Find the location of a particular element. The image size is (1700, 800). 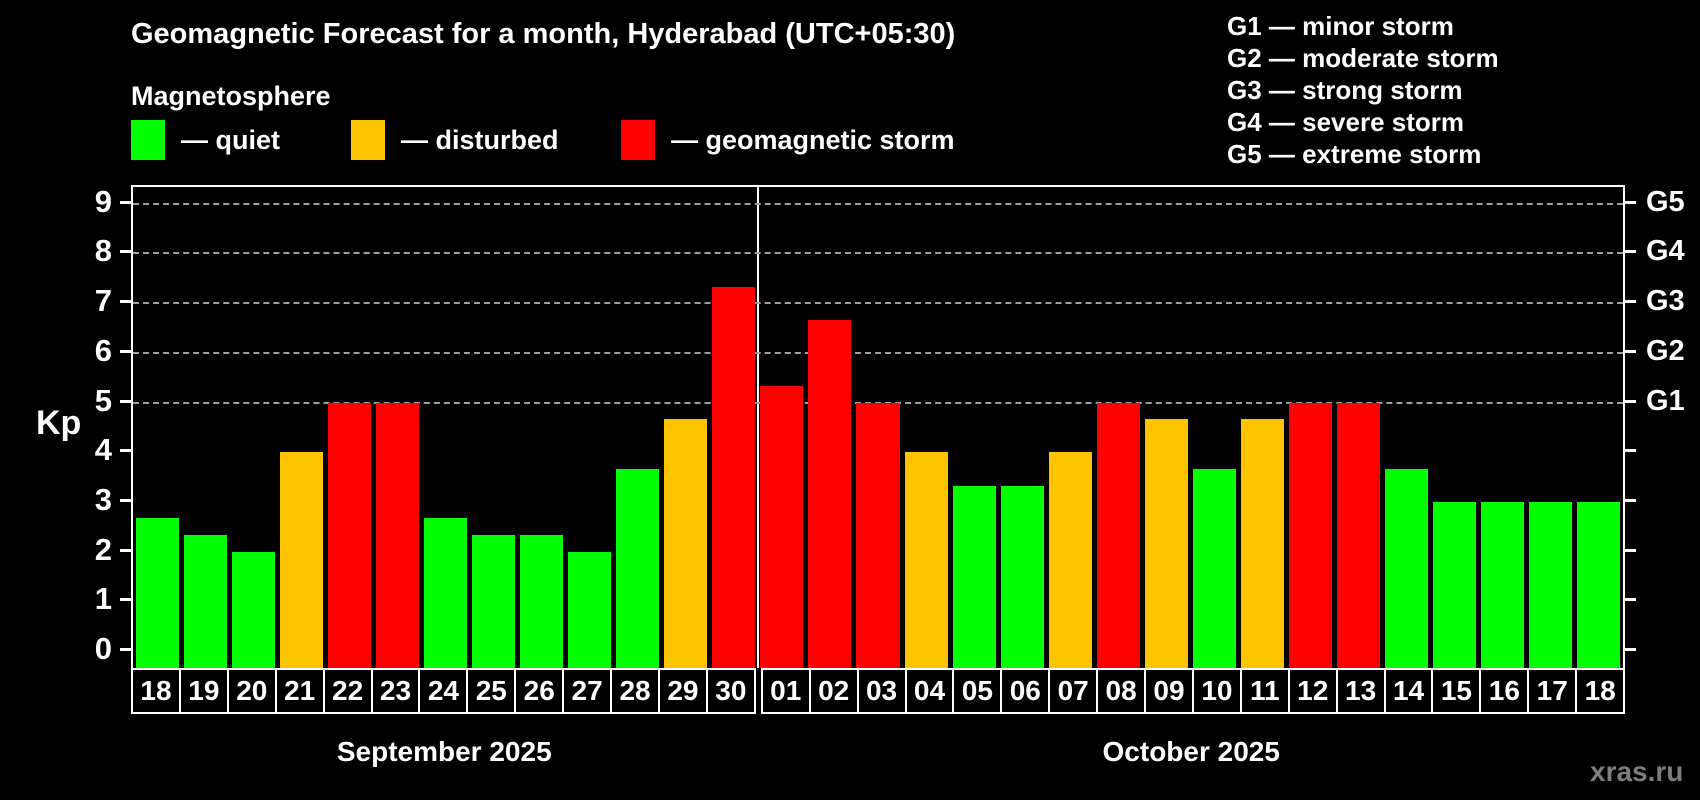

day-cell-sep-20: 20 is located at coordinates (251, 691).